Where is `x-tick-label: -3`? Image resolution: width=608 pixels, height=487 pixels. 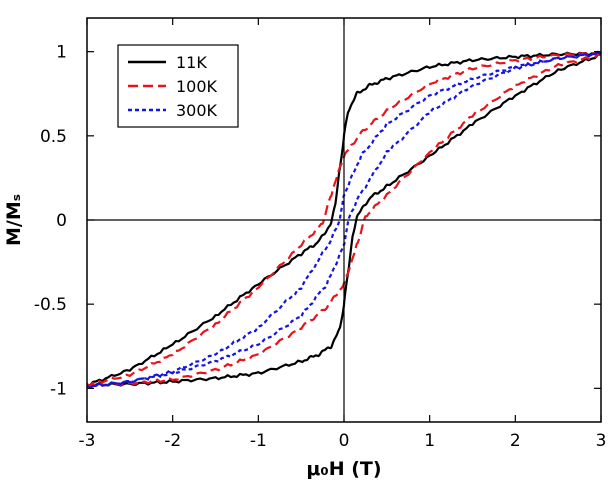
x-tick-label: -3 is located at coordinates (87, 441).